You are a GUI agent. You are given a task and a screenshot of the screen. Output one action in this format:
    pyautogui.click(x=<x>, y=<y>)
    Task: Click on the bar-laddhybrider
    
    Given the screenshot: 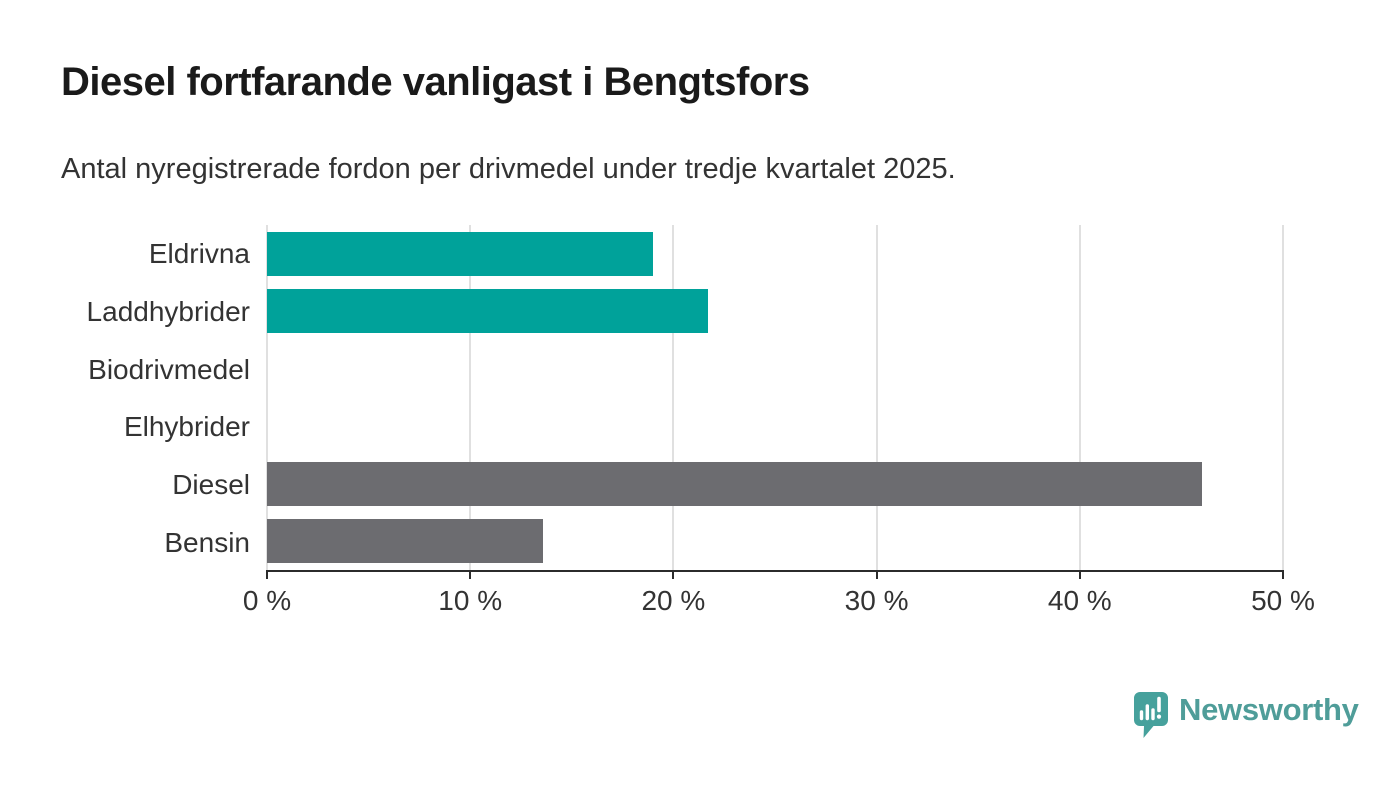 What is the action you would take?
    pyautogui.click(x=487, y=311)
    